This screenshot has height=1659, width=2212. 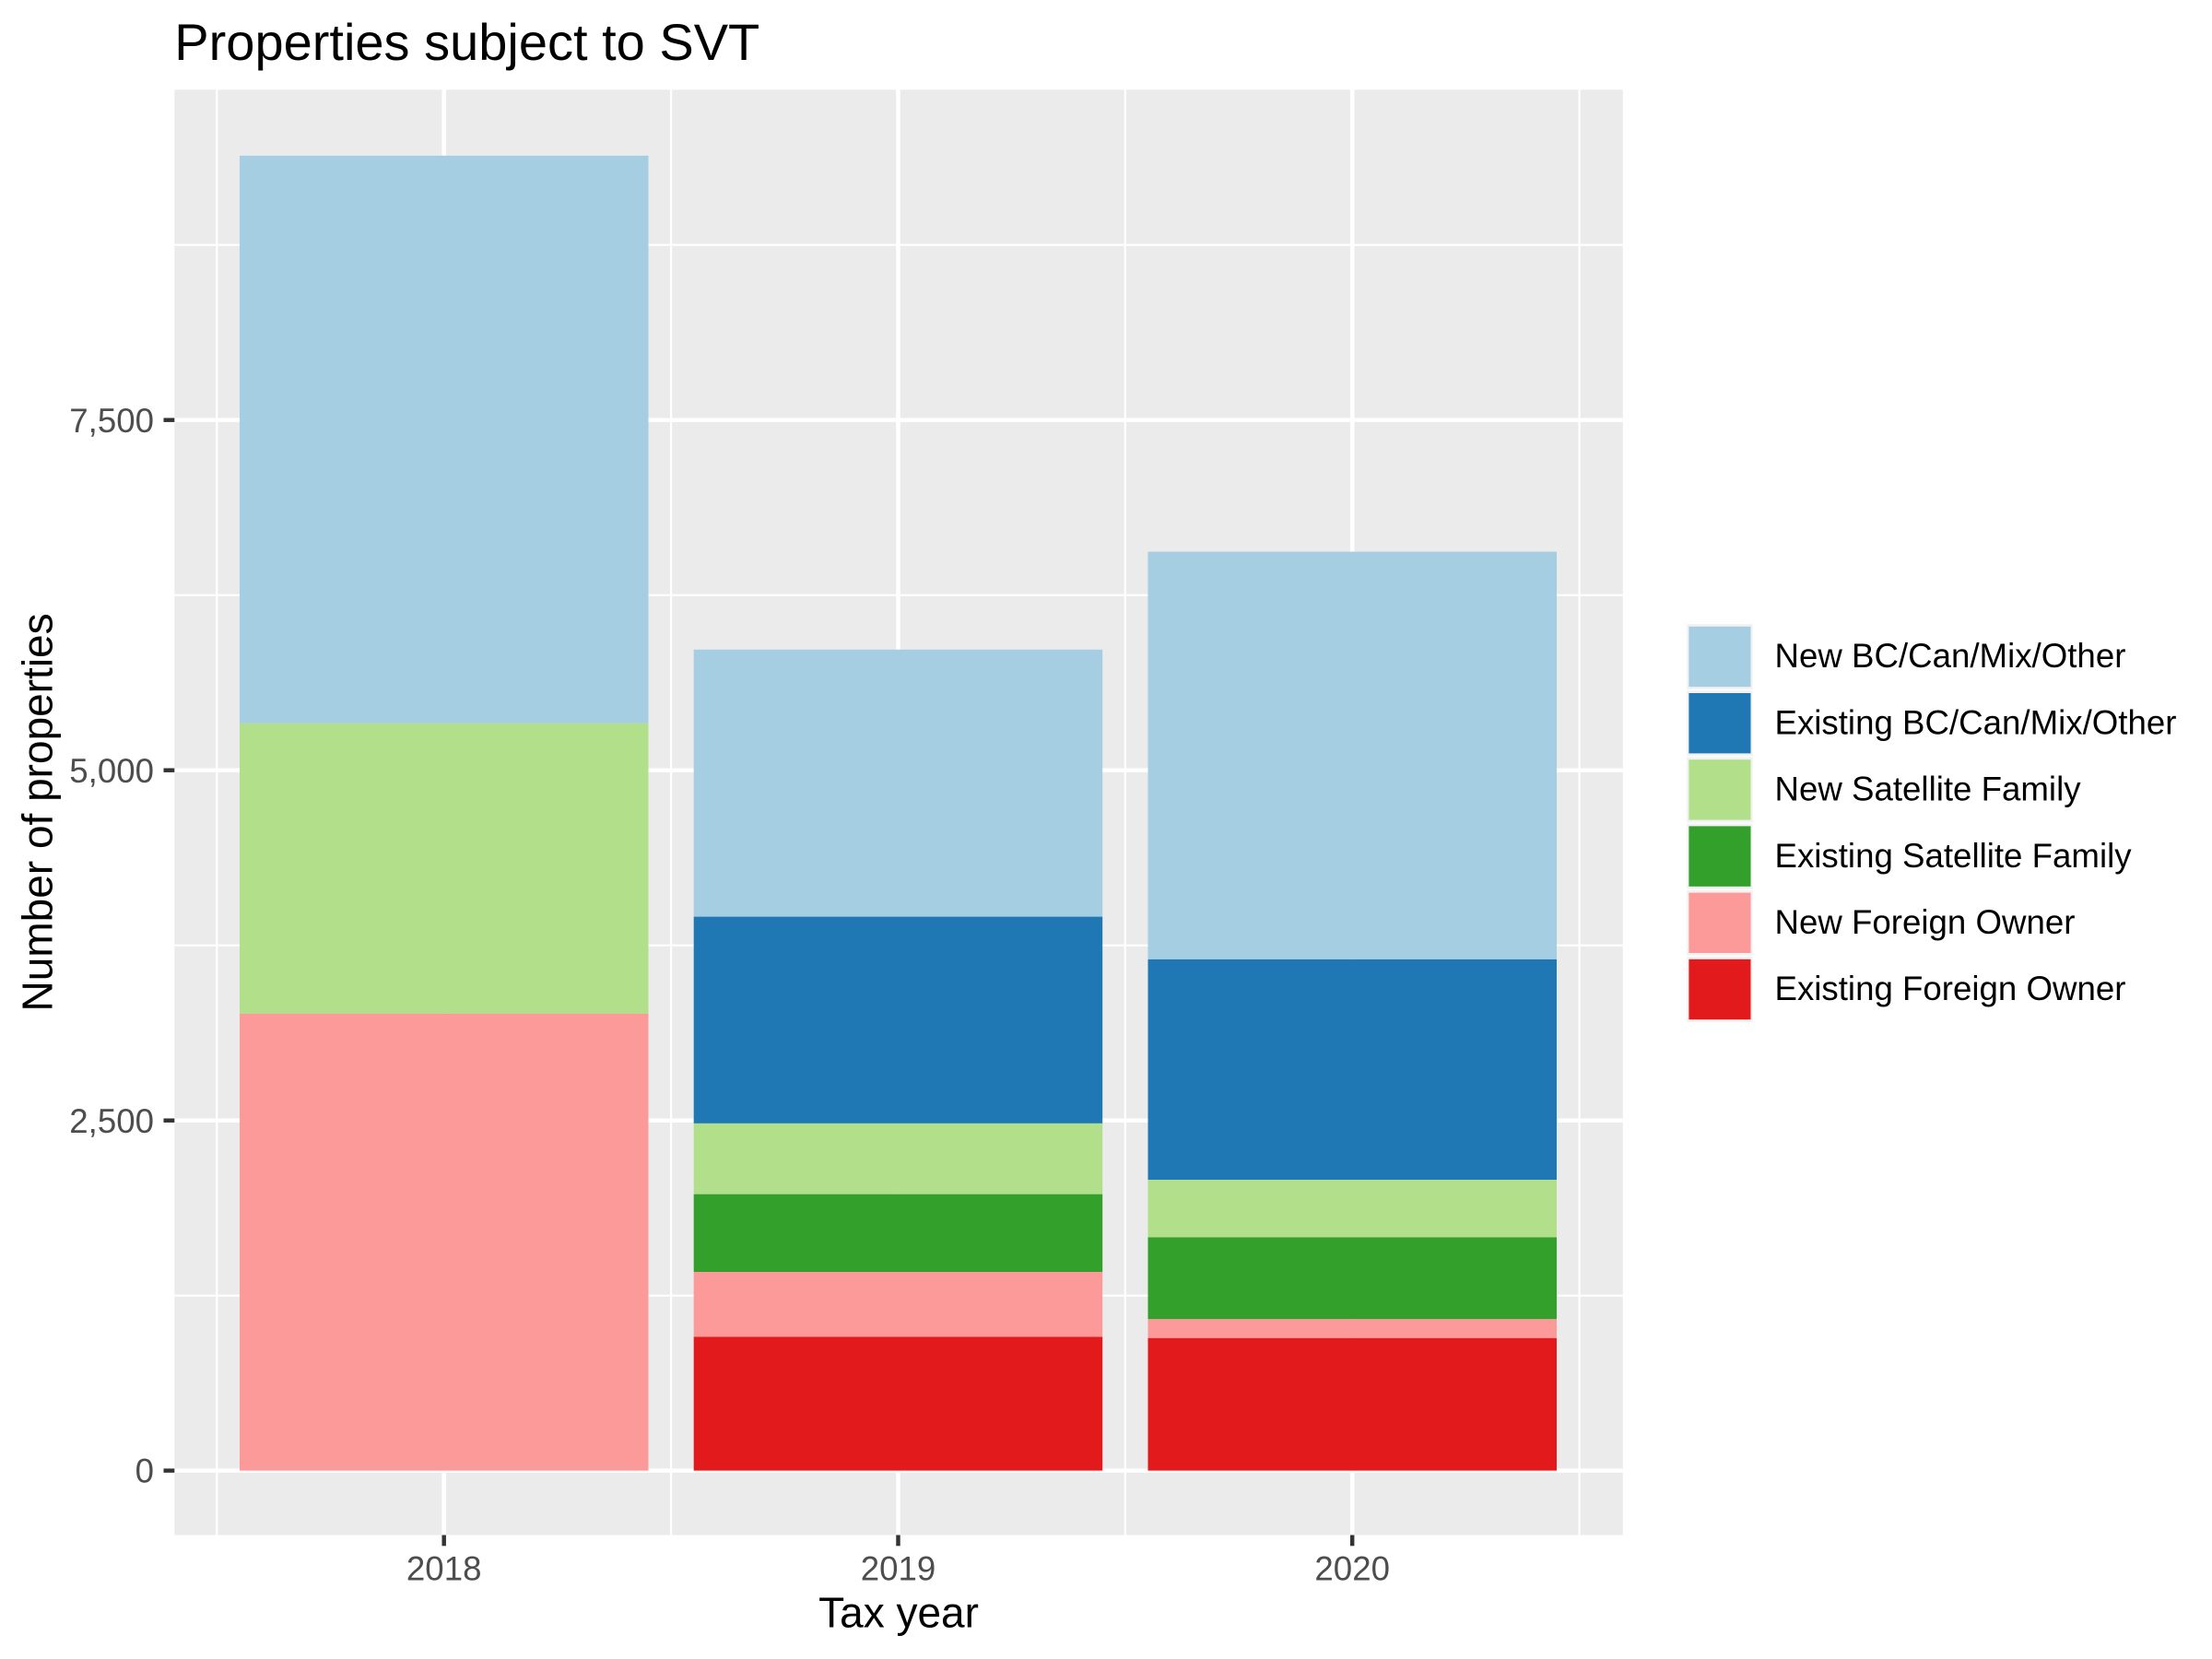 I want to click on svg-text: 5,000, so click(x=111, y=771).